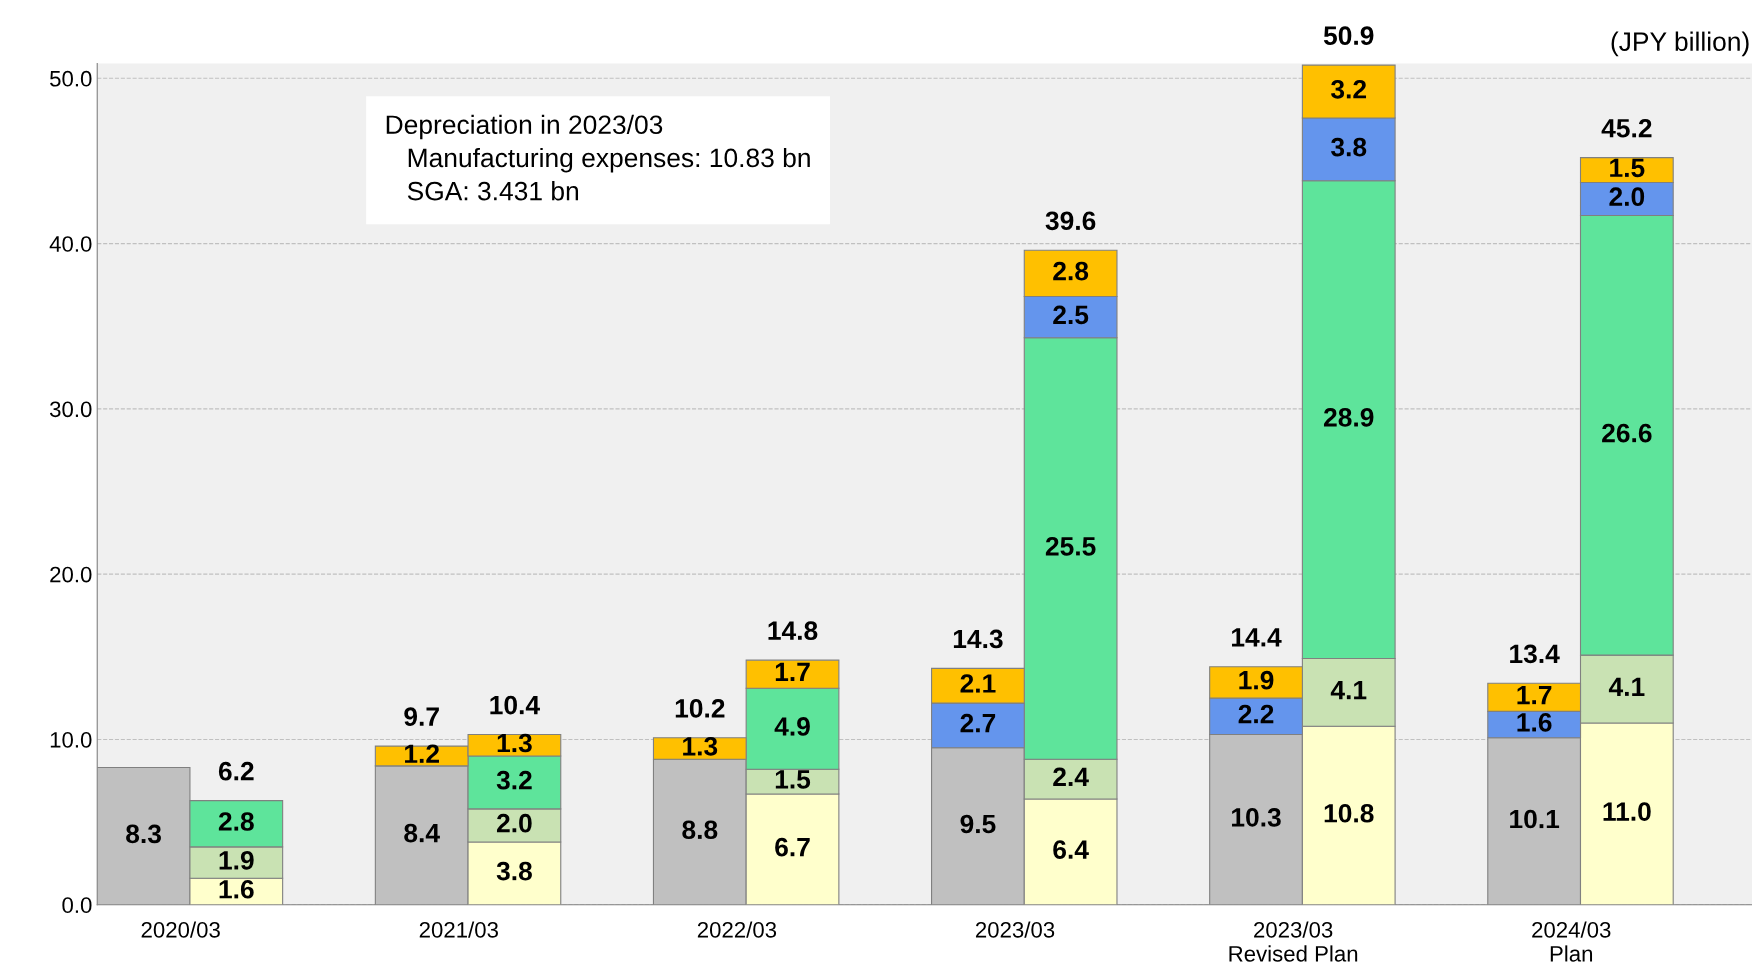 The height and width of the screenshot is (976, 1752). I want to click on data-label: 8.4, so click(422, 833).